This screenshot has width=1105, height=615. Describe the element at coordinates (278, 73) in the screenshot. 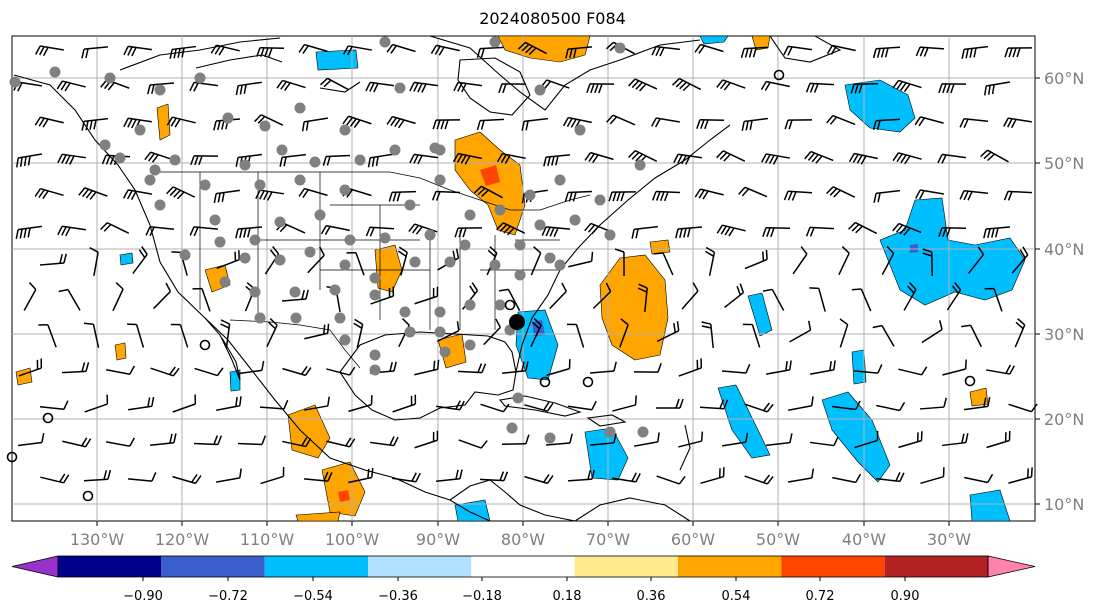

I see `coastline-arctic-islands` at that location.